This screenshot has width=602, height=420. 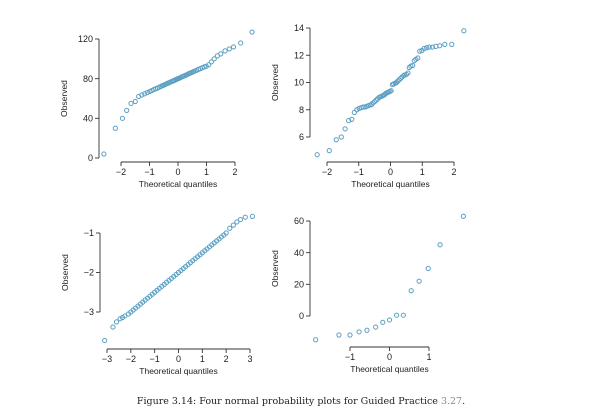 I want to click on y-tick-label: −2, so click(x=89, y=273).